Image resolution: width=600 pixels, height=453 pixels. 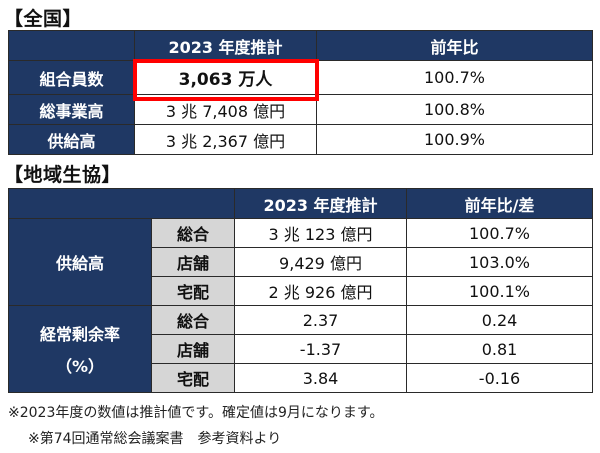 I want to click on table-row: 総事業高 3 兆 7,408 億円 100.8%, so click(x=300, y=109).